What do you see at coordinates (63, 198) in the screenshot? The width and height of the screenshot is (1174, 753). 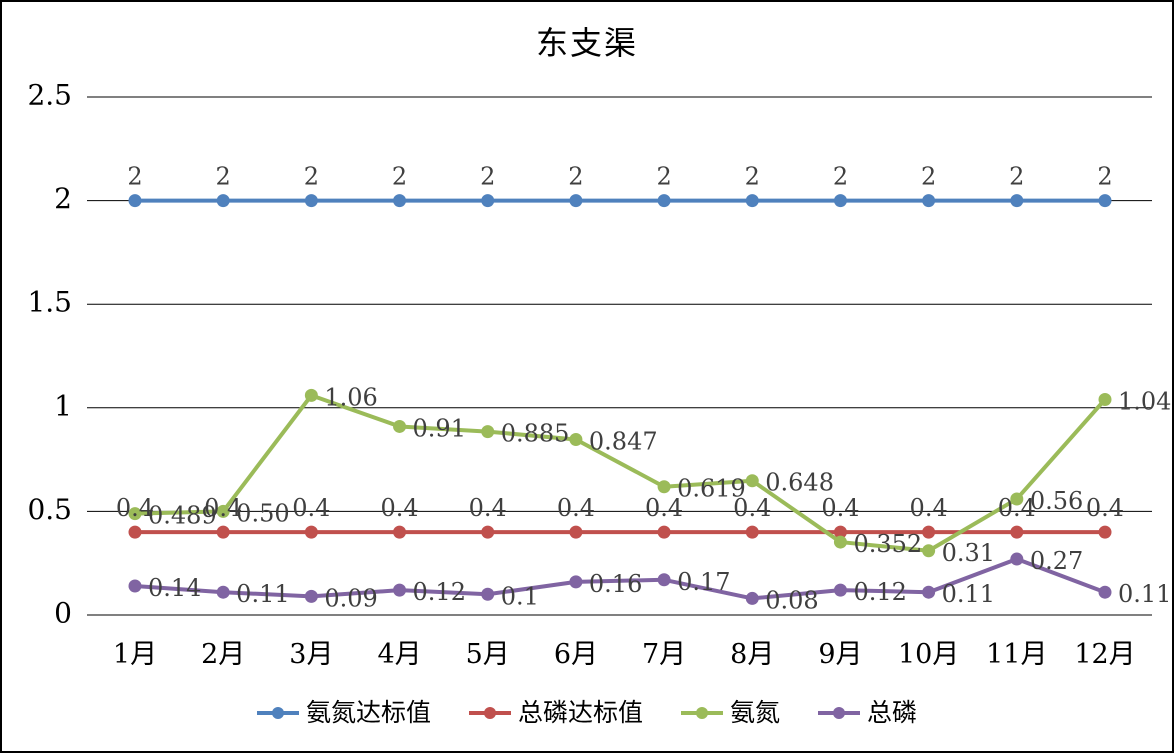 I see `y-axis-tick-label: 2` at bounding box center [63, 198].